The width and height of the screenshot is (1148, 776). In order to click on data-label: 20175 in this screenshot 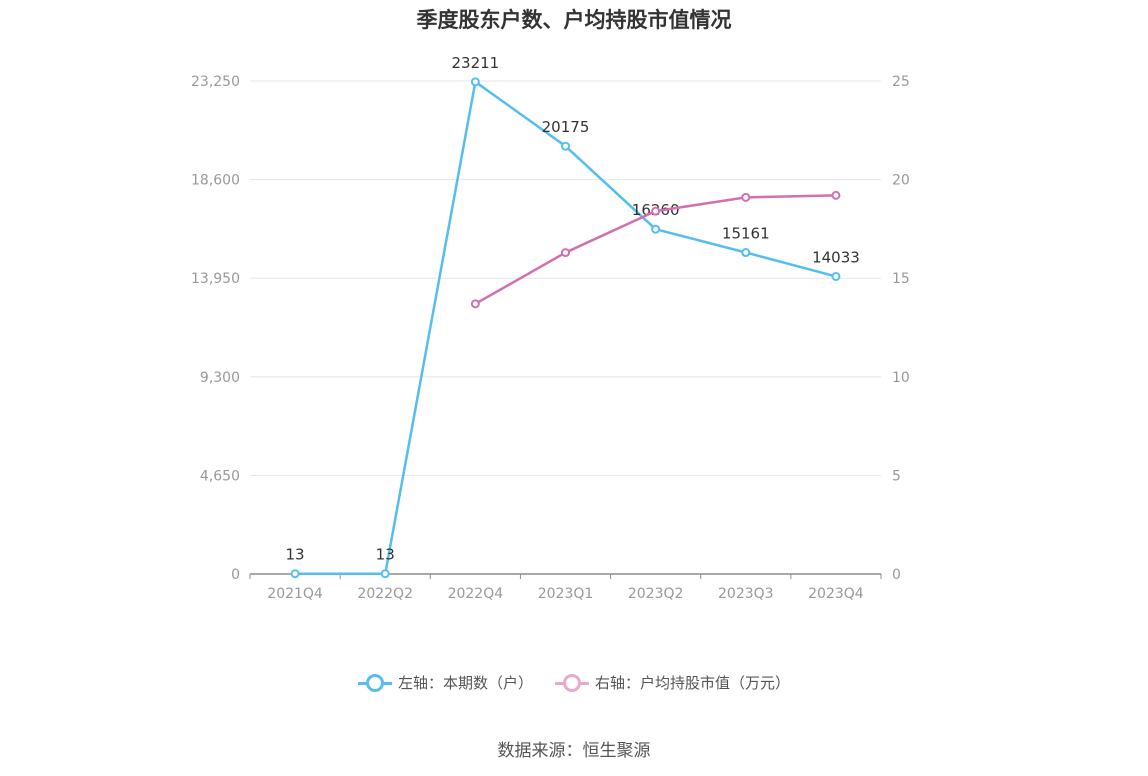, I will do `click(566, 127)`.